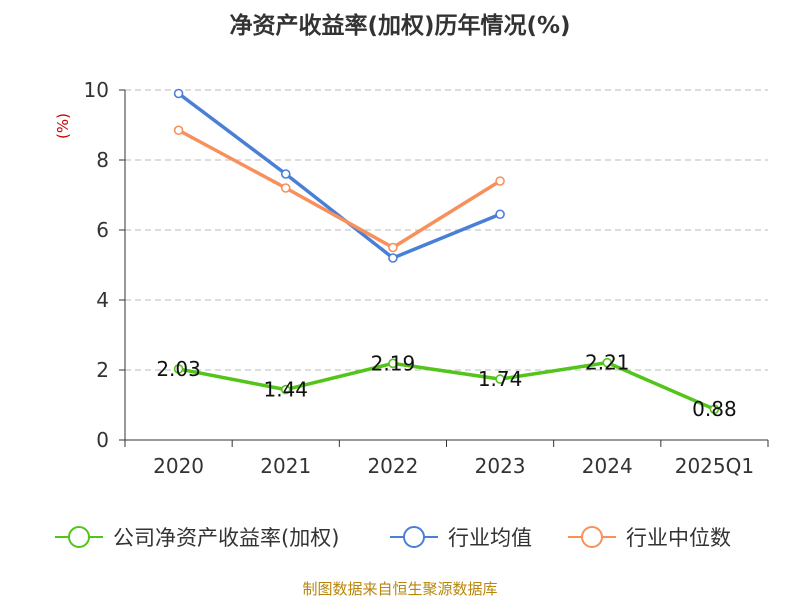 The height and width of the screenshot is (600, 800). Describe the element at coordinates (102, 370) in the screenshot. I see `y-tick-label: 2` at that location.